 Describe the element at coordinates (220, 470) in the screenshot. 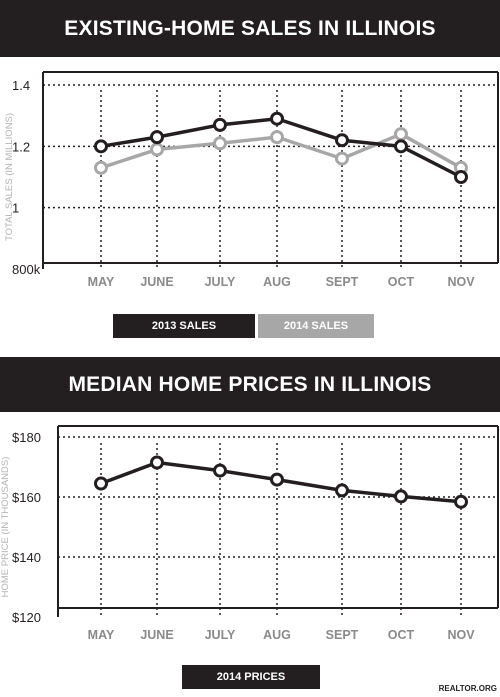

I see `point-2014-prices-july` at that location.